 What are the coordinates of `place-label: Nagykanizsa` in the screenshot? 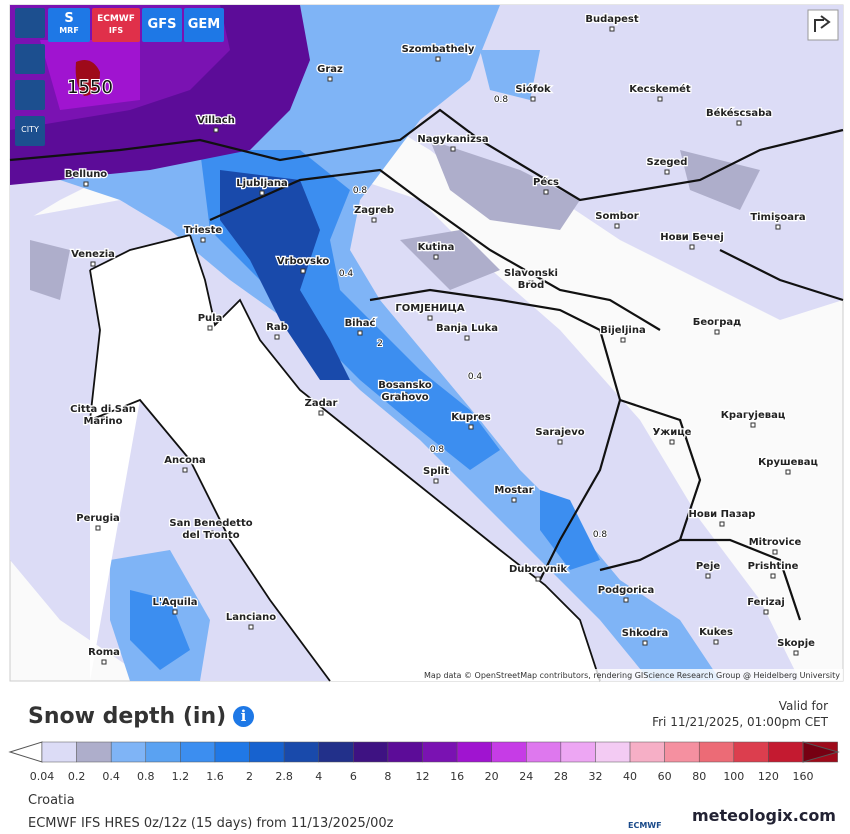 It's located at (452, 139).